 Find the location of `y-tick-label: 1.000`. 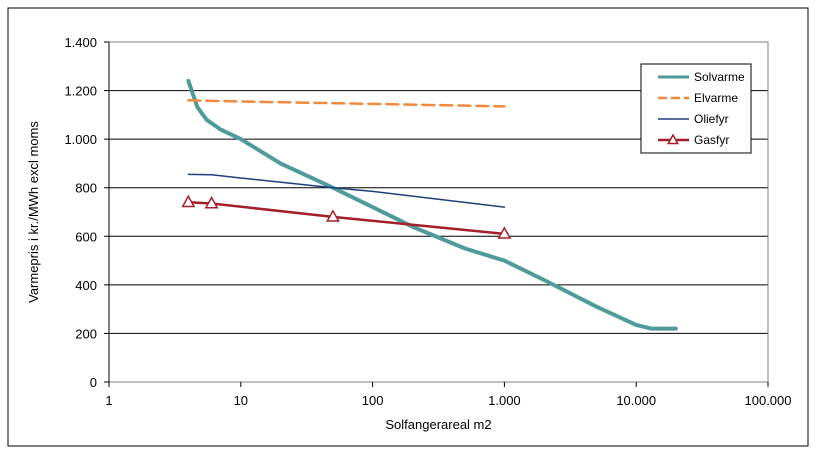

y-tick-label: 1.000 is located at coordinates (80, 139).